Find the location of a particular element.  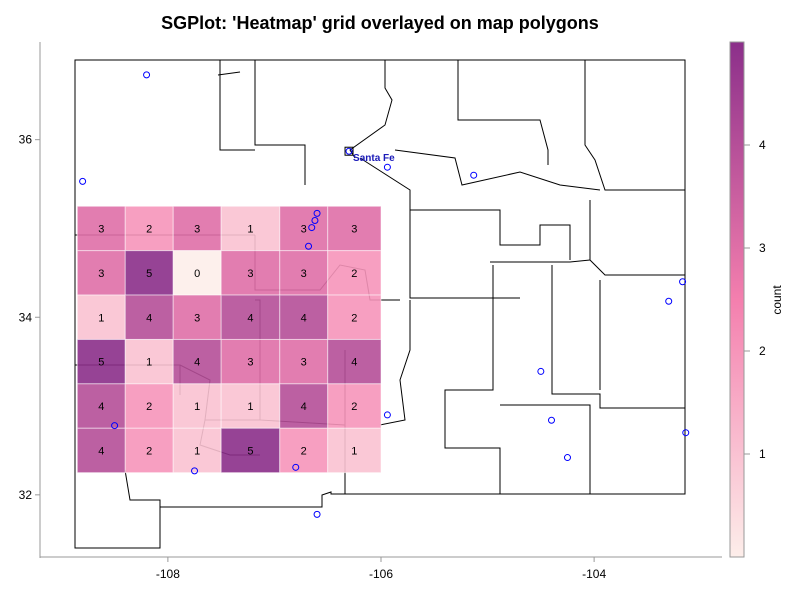

legend-tick-label: 1 is located at coordinates (762, 454).